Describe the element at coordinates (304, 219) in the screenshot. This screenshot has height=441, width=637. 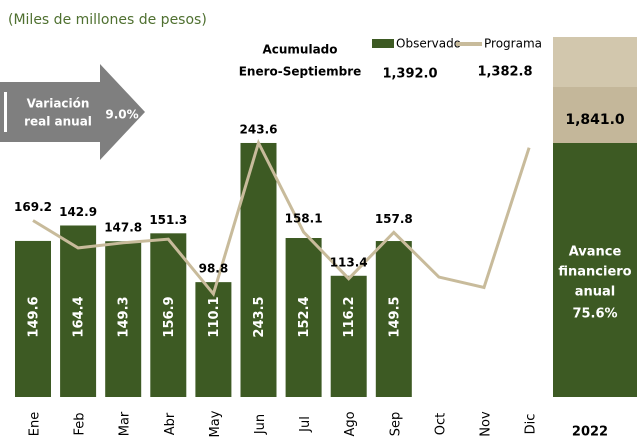
I see `line-value-label: 158.1` at that location.